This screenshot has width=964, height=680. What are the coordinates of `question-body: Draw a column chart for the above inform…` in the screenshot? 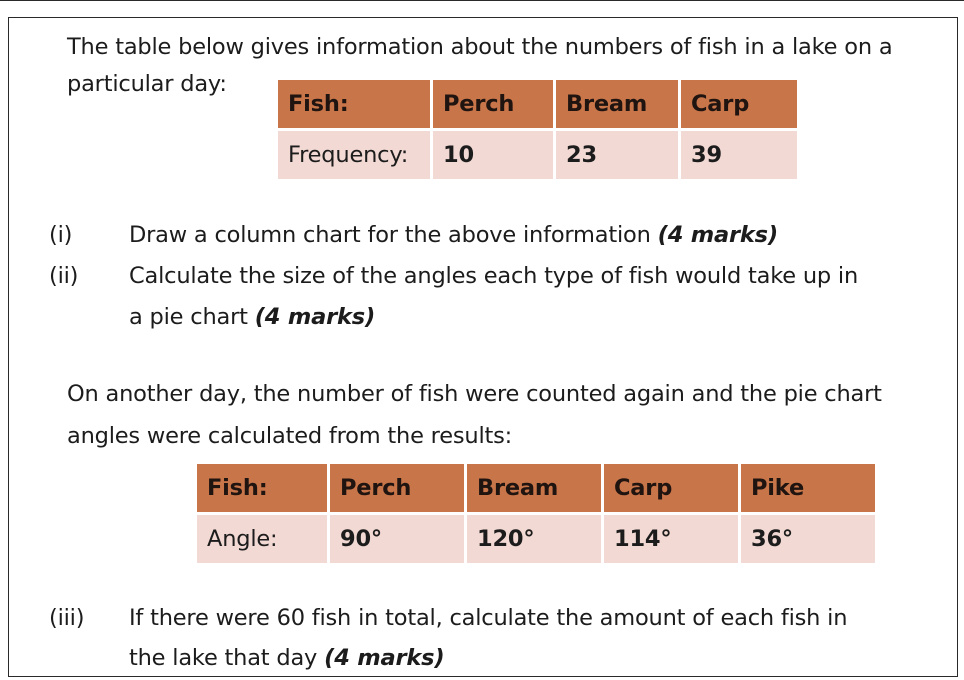 It's located at (393, 235).